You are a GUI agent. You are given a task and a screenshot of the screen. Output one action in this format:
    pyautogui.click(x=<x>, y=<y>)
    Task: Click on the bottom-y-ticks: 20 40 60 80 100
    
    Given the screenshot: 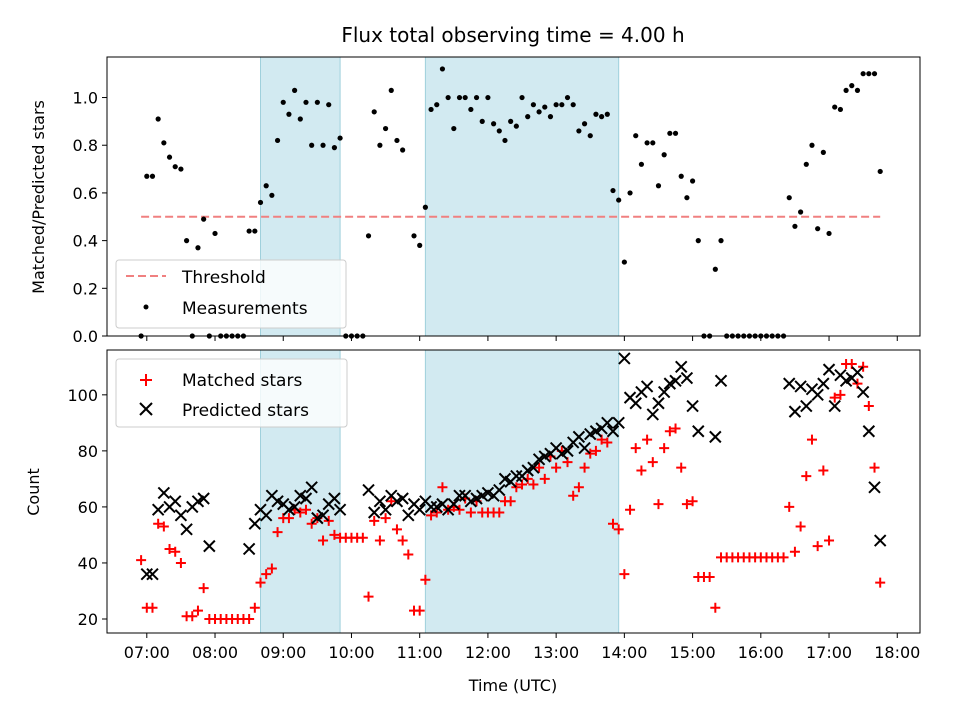 What is the action you would take?
    pyautogui.click(x=87, y=507)
    